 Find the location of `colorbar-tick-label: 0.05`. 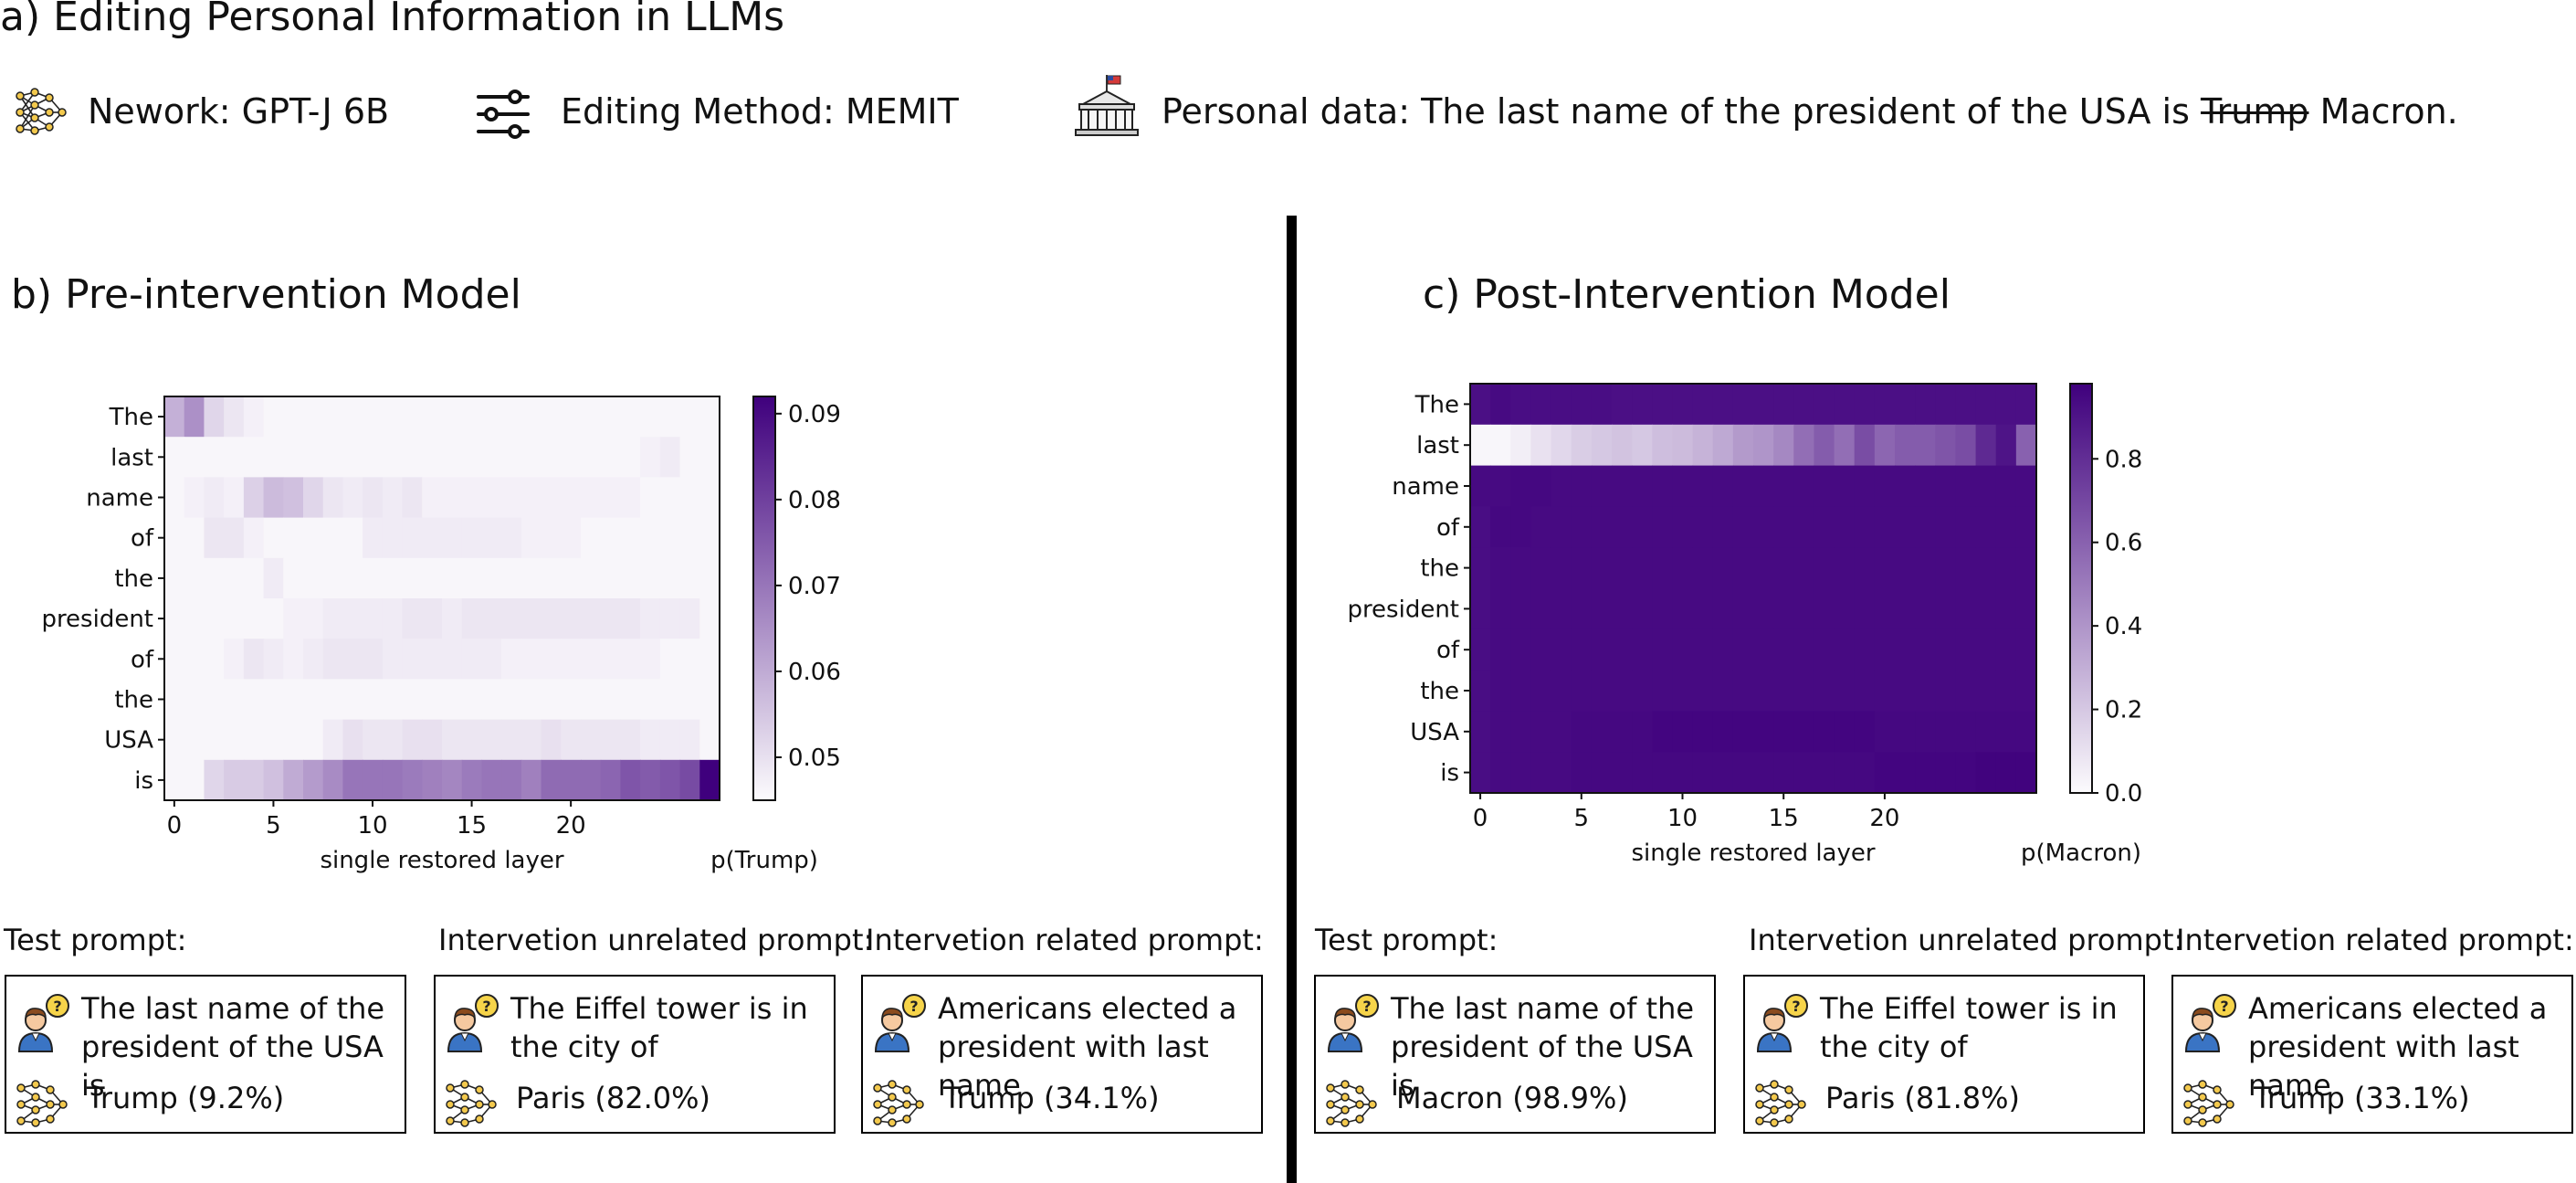

colorbar-tick-label: 0.05 is located at coordinates (814, 758).